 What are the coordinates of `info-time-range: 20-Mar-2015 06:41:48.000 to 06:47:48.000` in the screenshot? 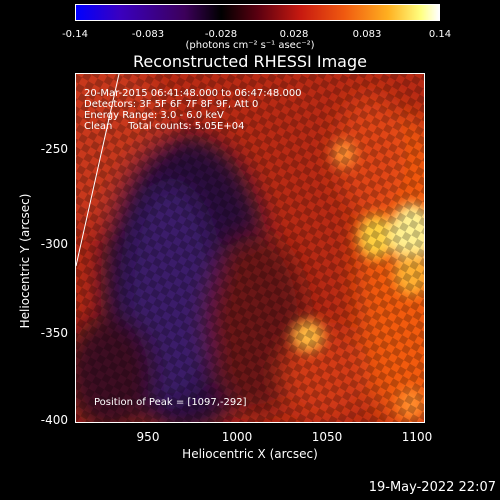 It's located at (193, 93).